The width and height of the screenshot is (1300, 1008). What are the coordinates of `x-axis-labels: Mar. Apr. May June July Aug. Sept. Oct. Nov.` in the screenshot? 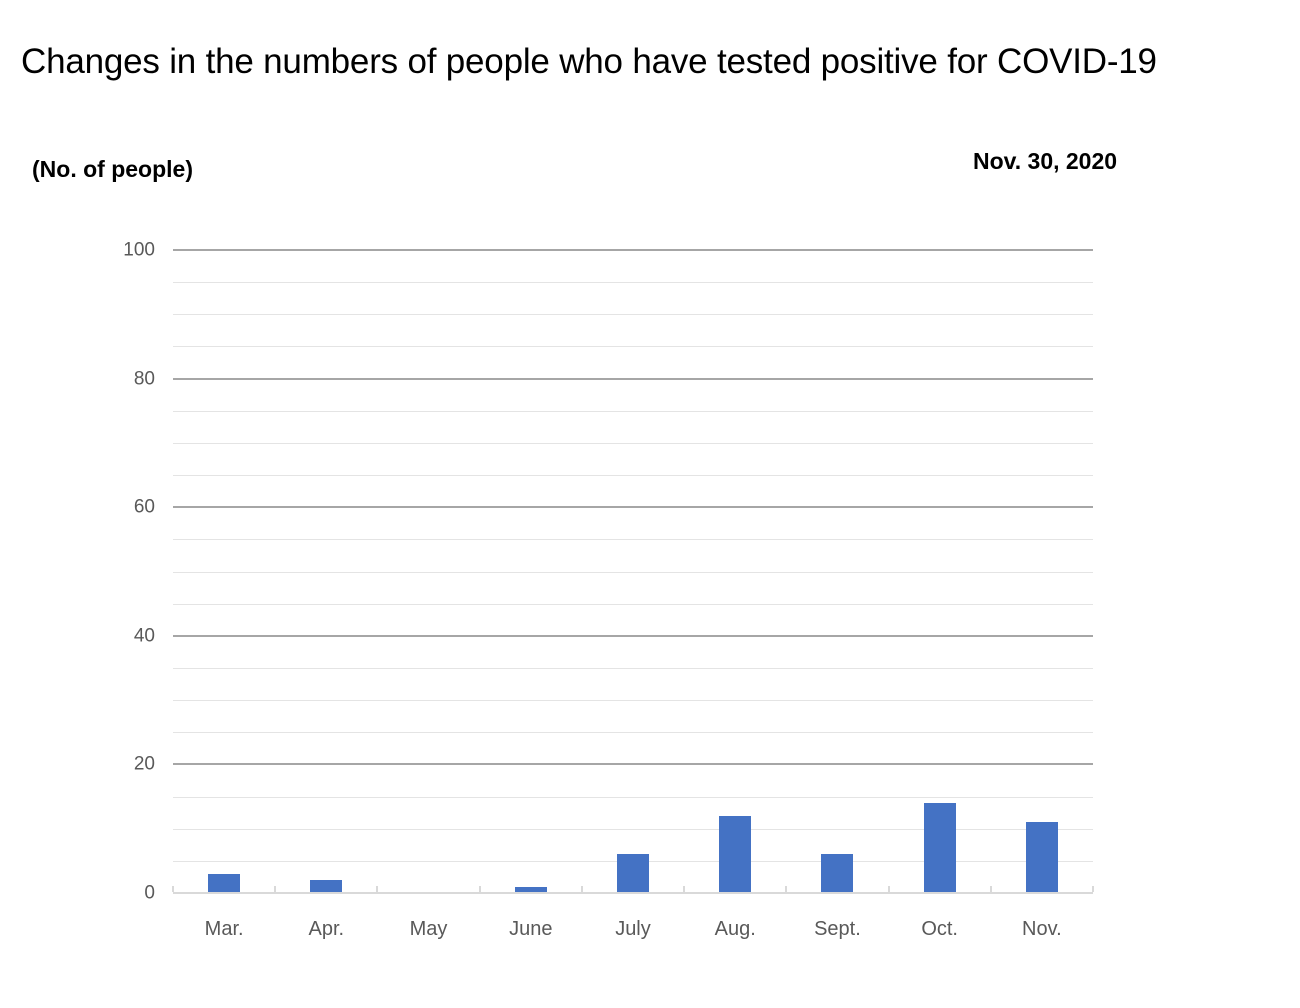 It's located at (633, 932).